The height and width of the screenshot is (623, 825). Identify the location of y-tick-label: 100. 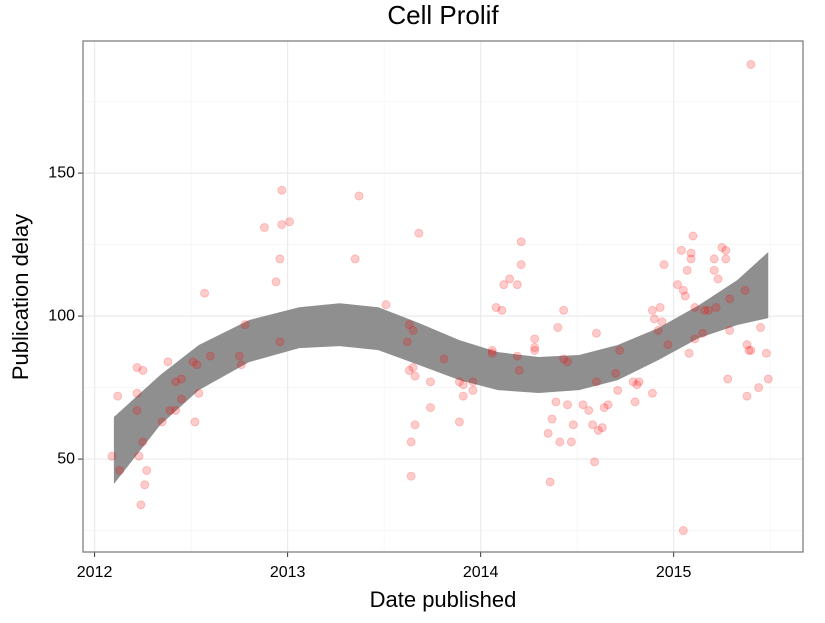
(61, 315).